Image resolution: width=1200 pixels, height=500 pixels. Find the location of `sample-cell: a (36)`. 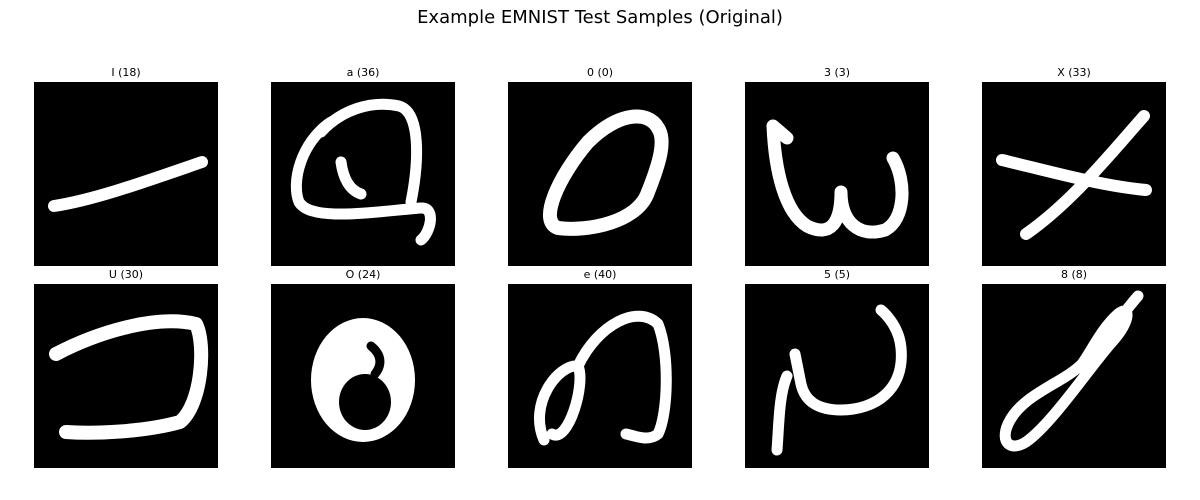

sample-cell: a (36) is located at coordinates (363, 166).